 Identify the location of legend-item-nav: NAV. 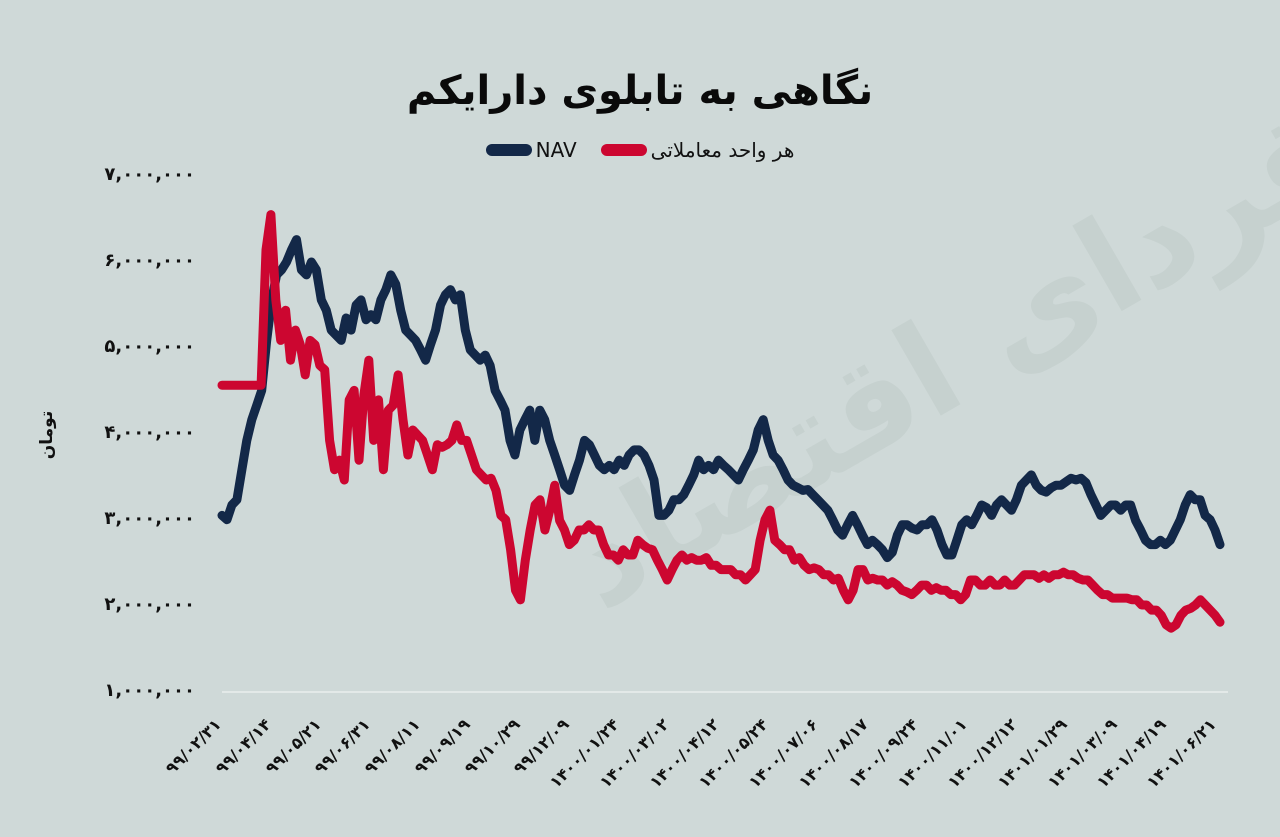
(531, 150).